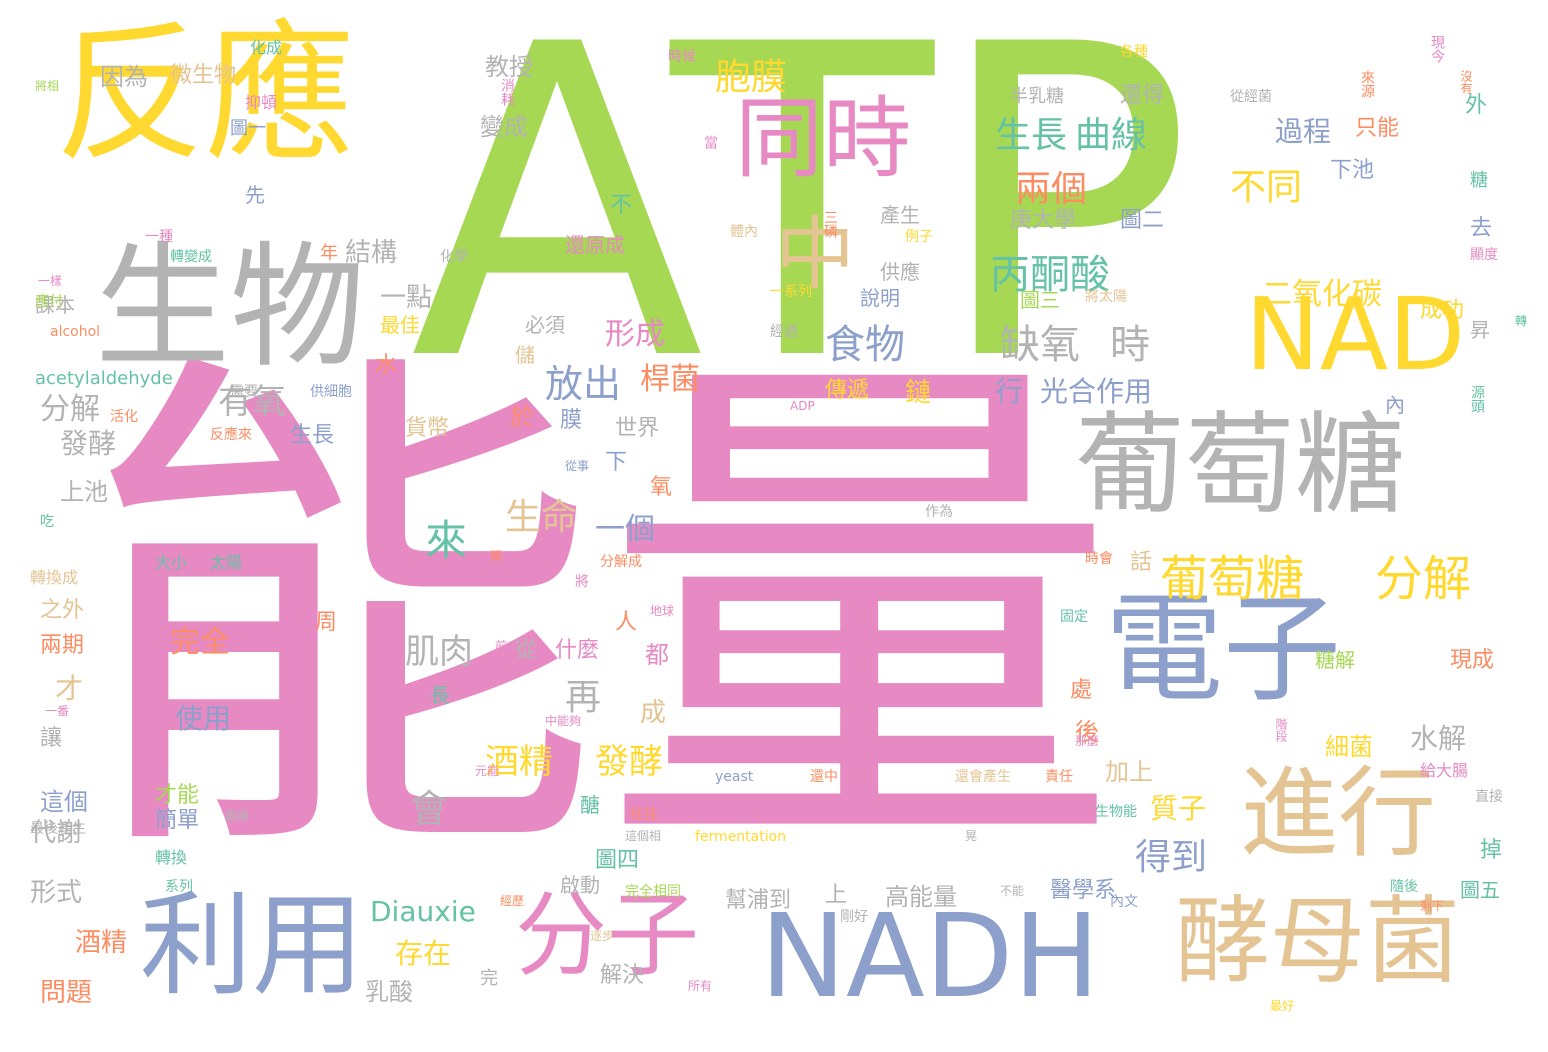 The width and height of the screenshot is (1548, 1052). Describe the element at coordinates (454, 257) in the screenshot. I see `cloud-word: 化學` at that location.